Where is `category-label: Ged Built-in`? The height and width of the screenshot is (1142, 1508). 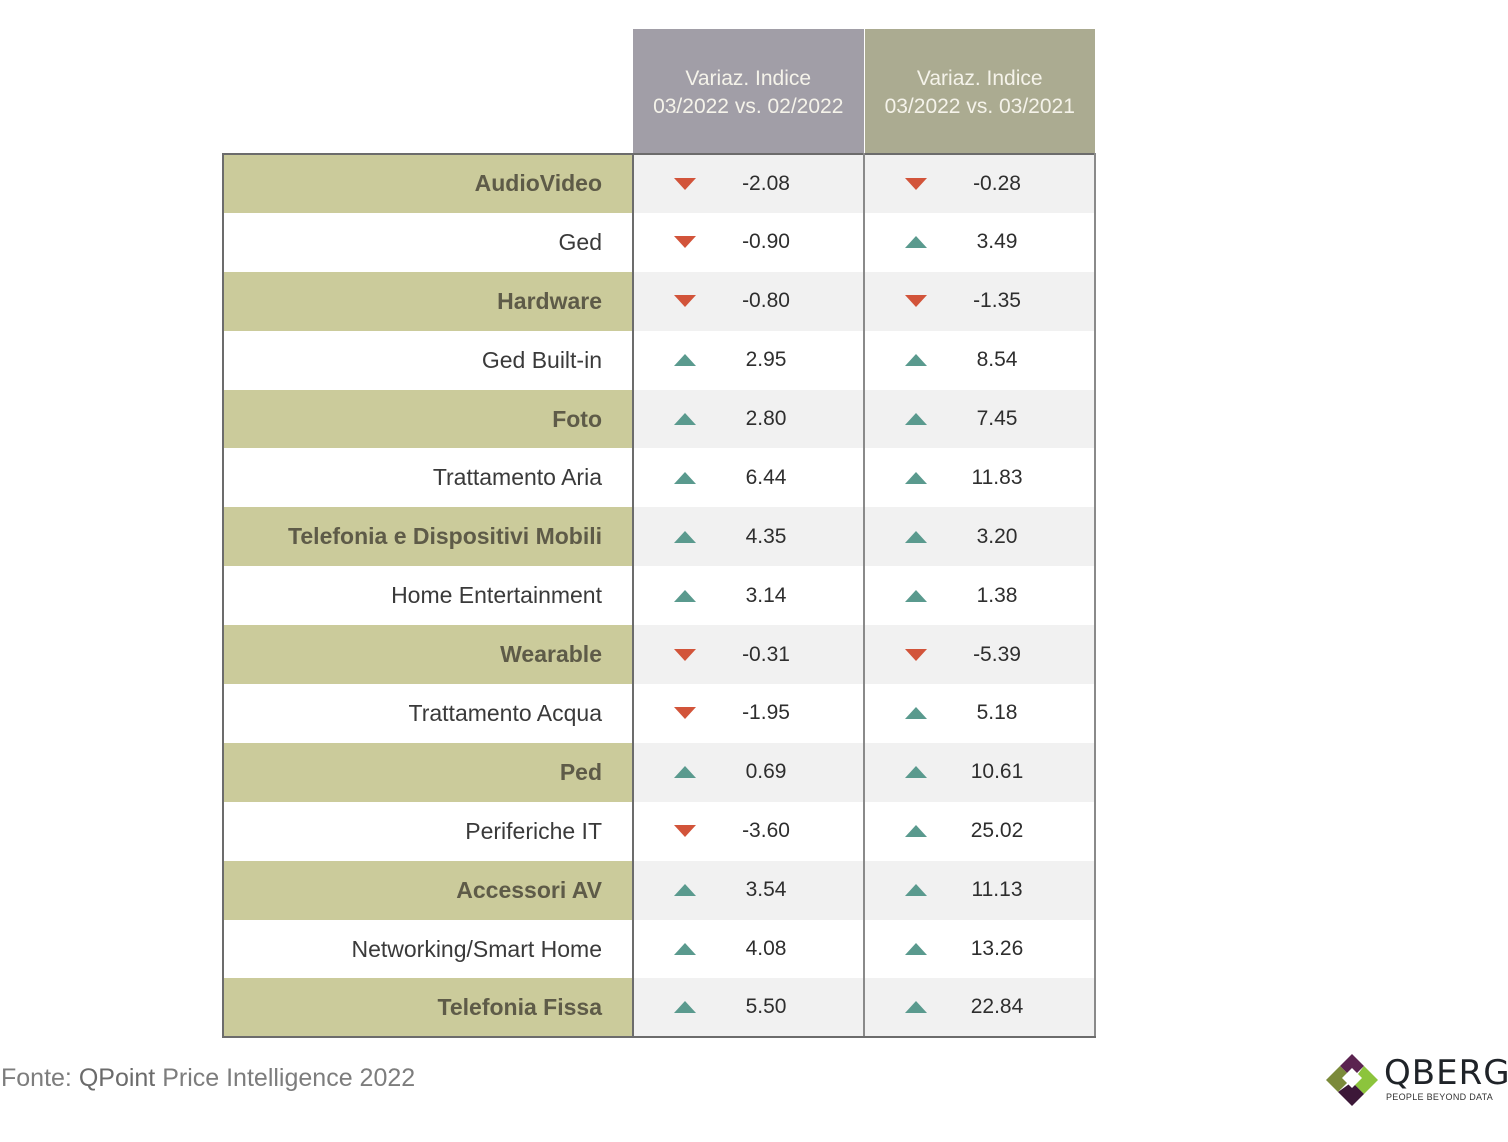 category-label: Ged Built-in is located at coordinates (428, 360).